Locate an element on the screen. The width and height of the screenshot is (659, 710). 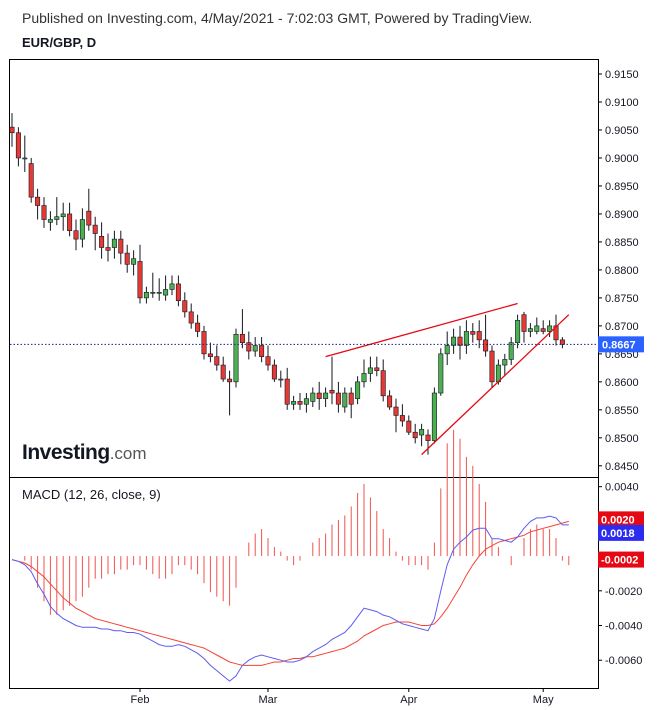
last-price-badge is located at coordinates (621, 344).